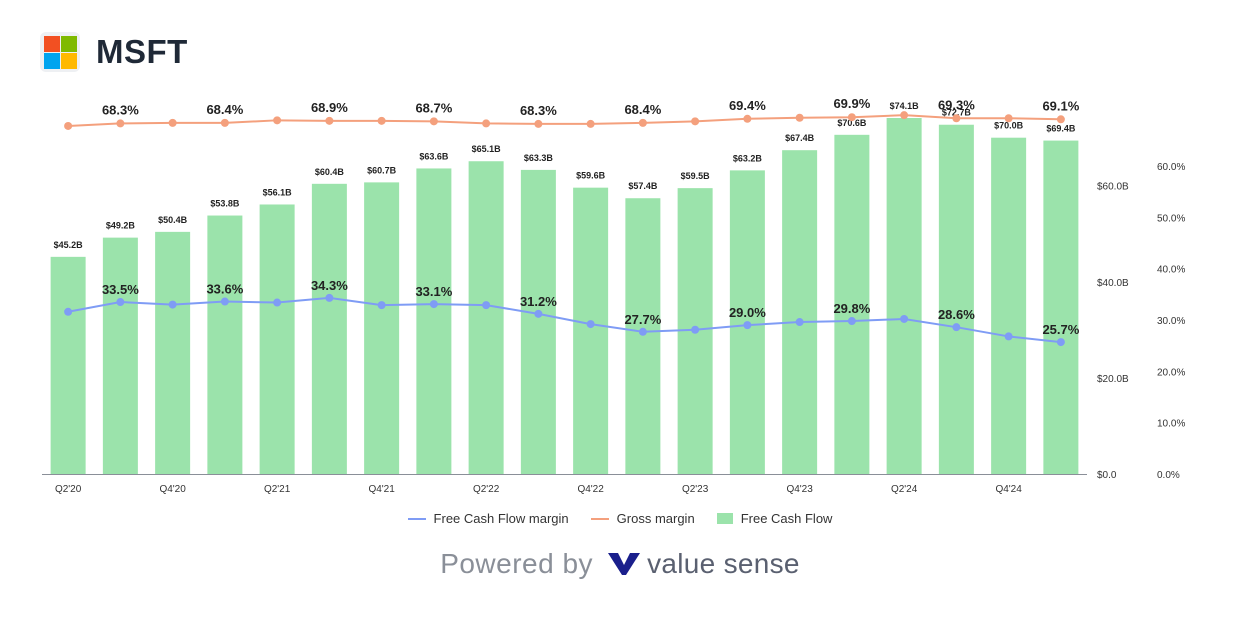 The height and width of the screenshot is (619, 1240). I want to click on bar-value-label: $56.1B, so click(278, 192).